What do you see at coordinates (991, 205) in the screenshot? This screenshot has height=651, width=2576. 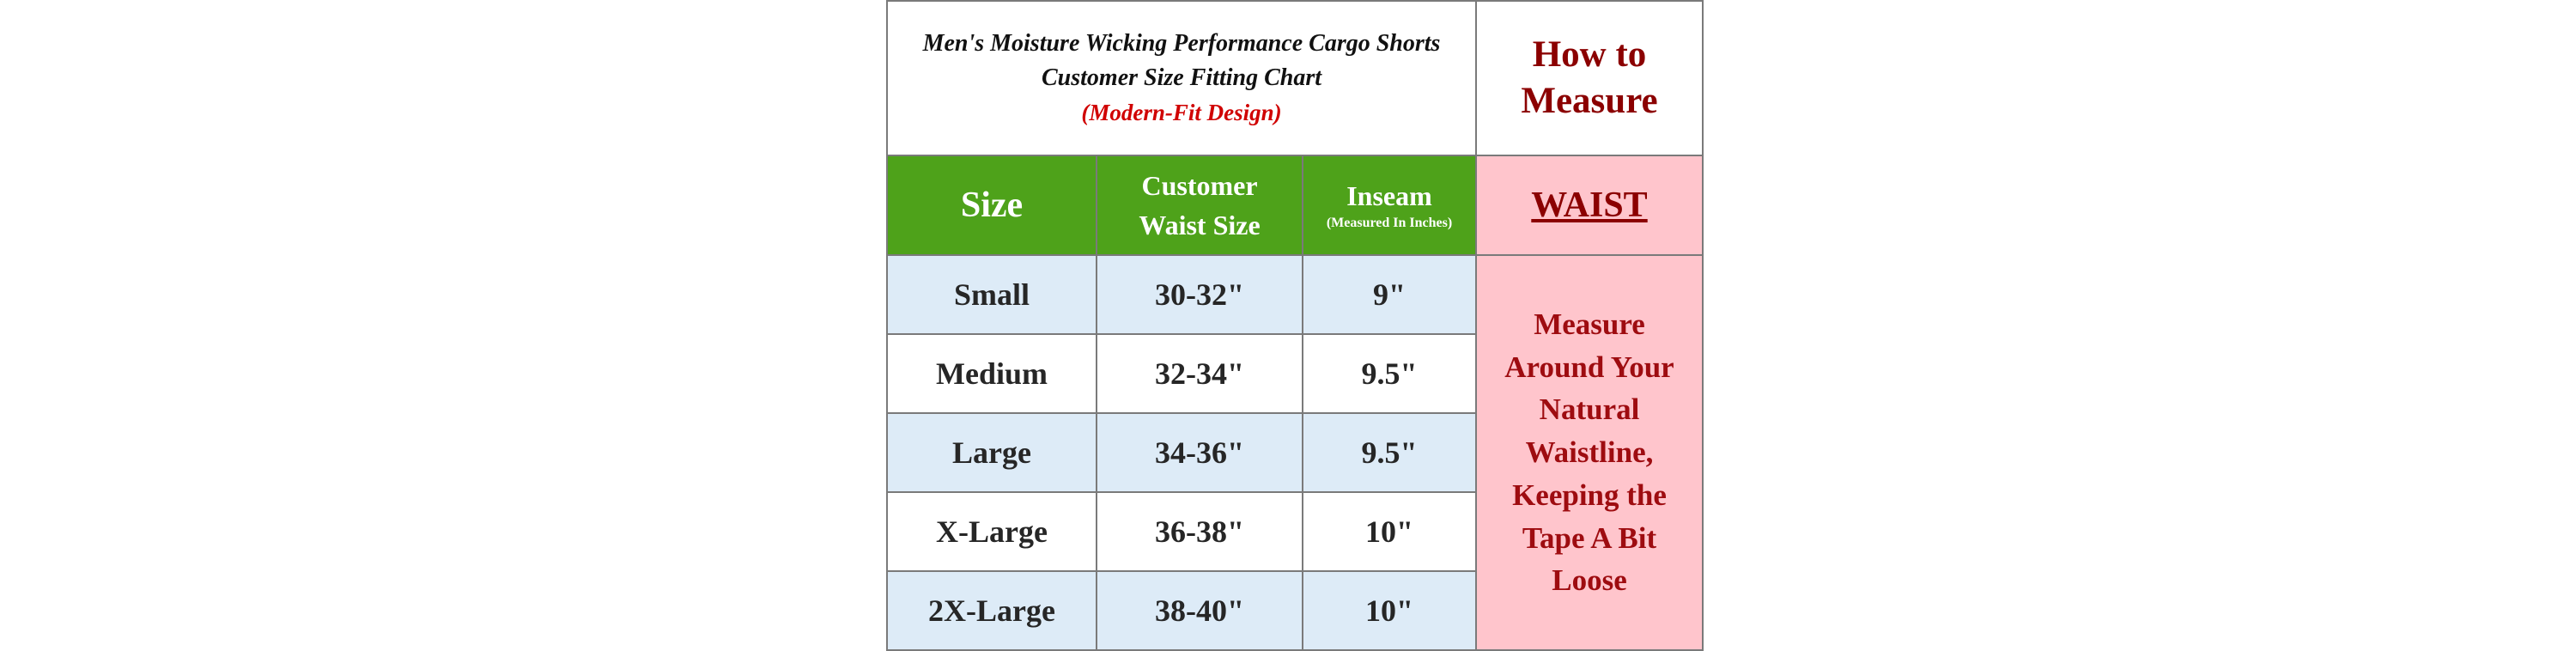 I see `header-size: Size` at bounding box center [991, 205].